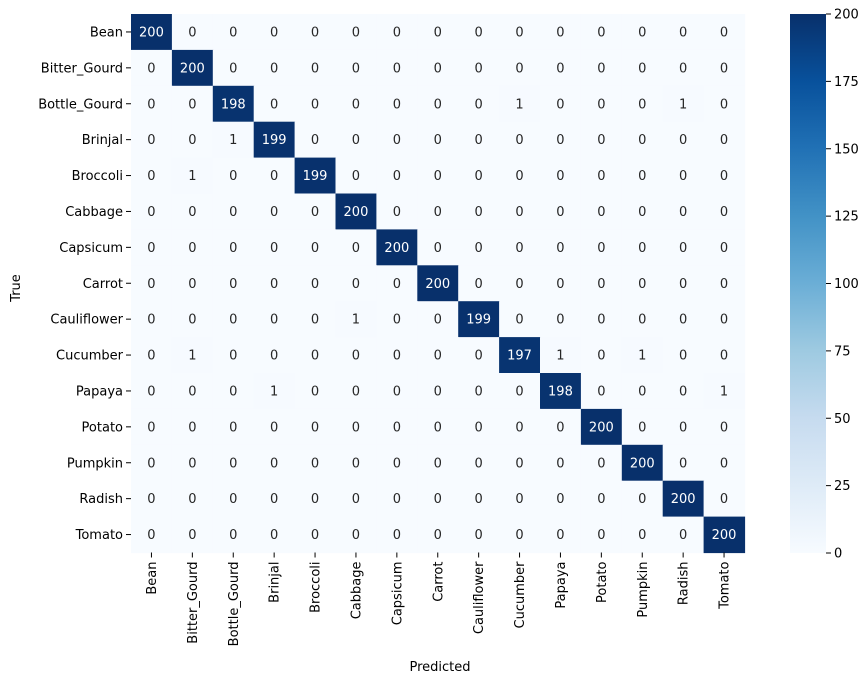 This screenshot has height=684, width=861. Describe the element at coordinates (103, 284) in the screenshot. I see `y-tick-label: Carrot` at that location.